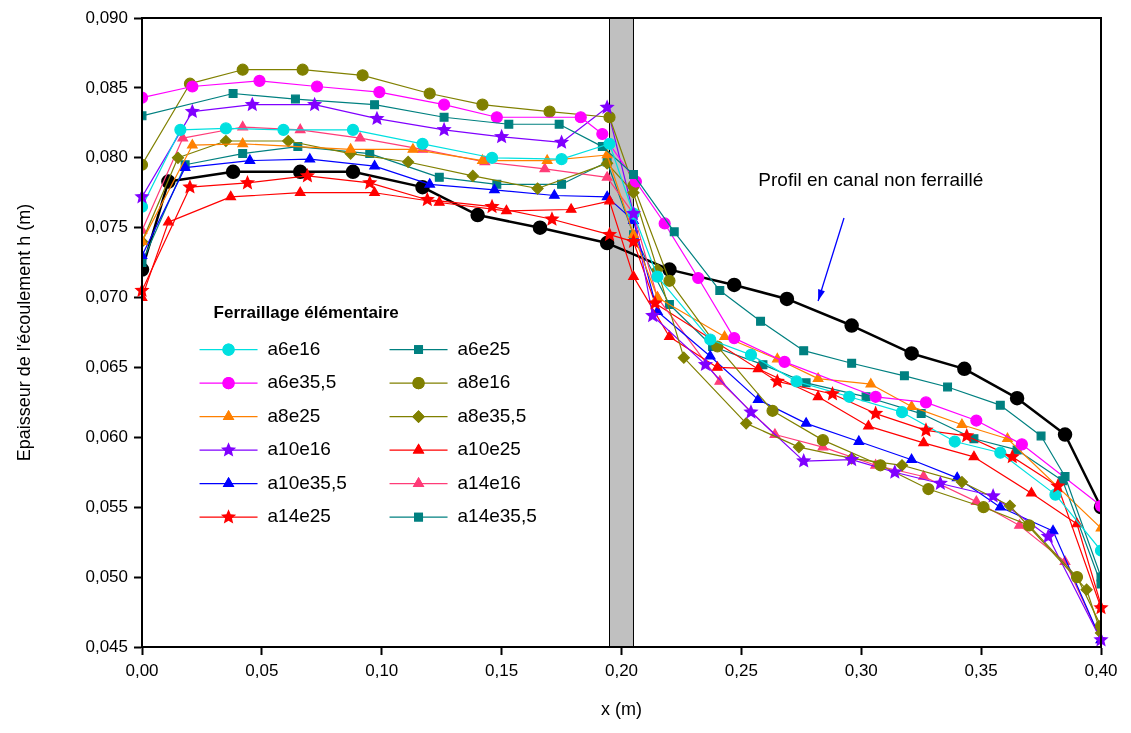 The height and width of the screenshot is (733, 1131). What do you see at coordinates (306, 313) in the screenshot?
I see `legend-title: Ferraillage élémentaire` at bounding box center [306, 313].